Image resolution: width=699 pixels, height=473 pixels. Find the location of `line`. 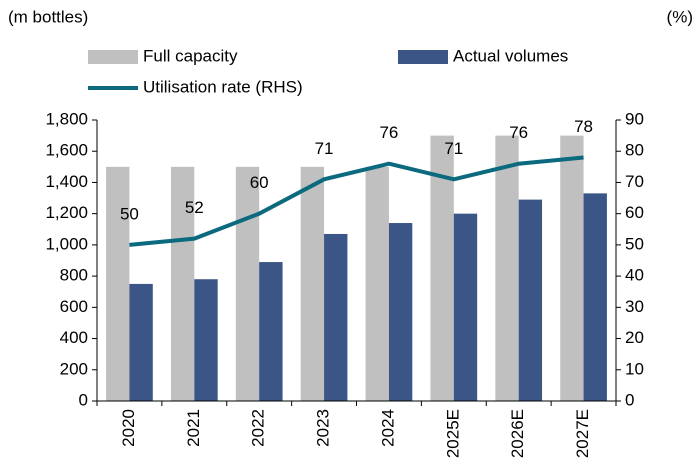

line is located at coordinates (356, 201).